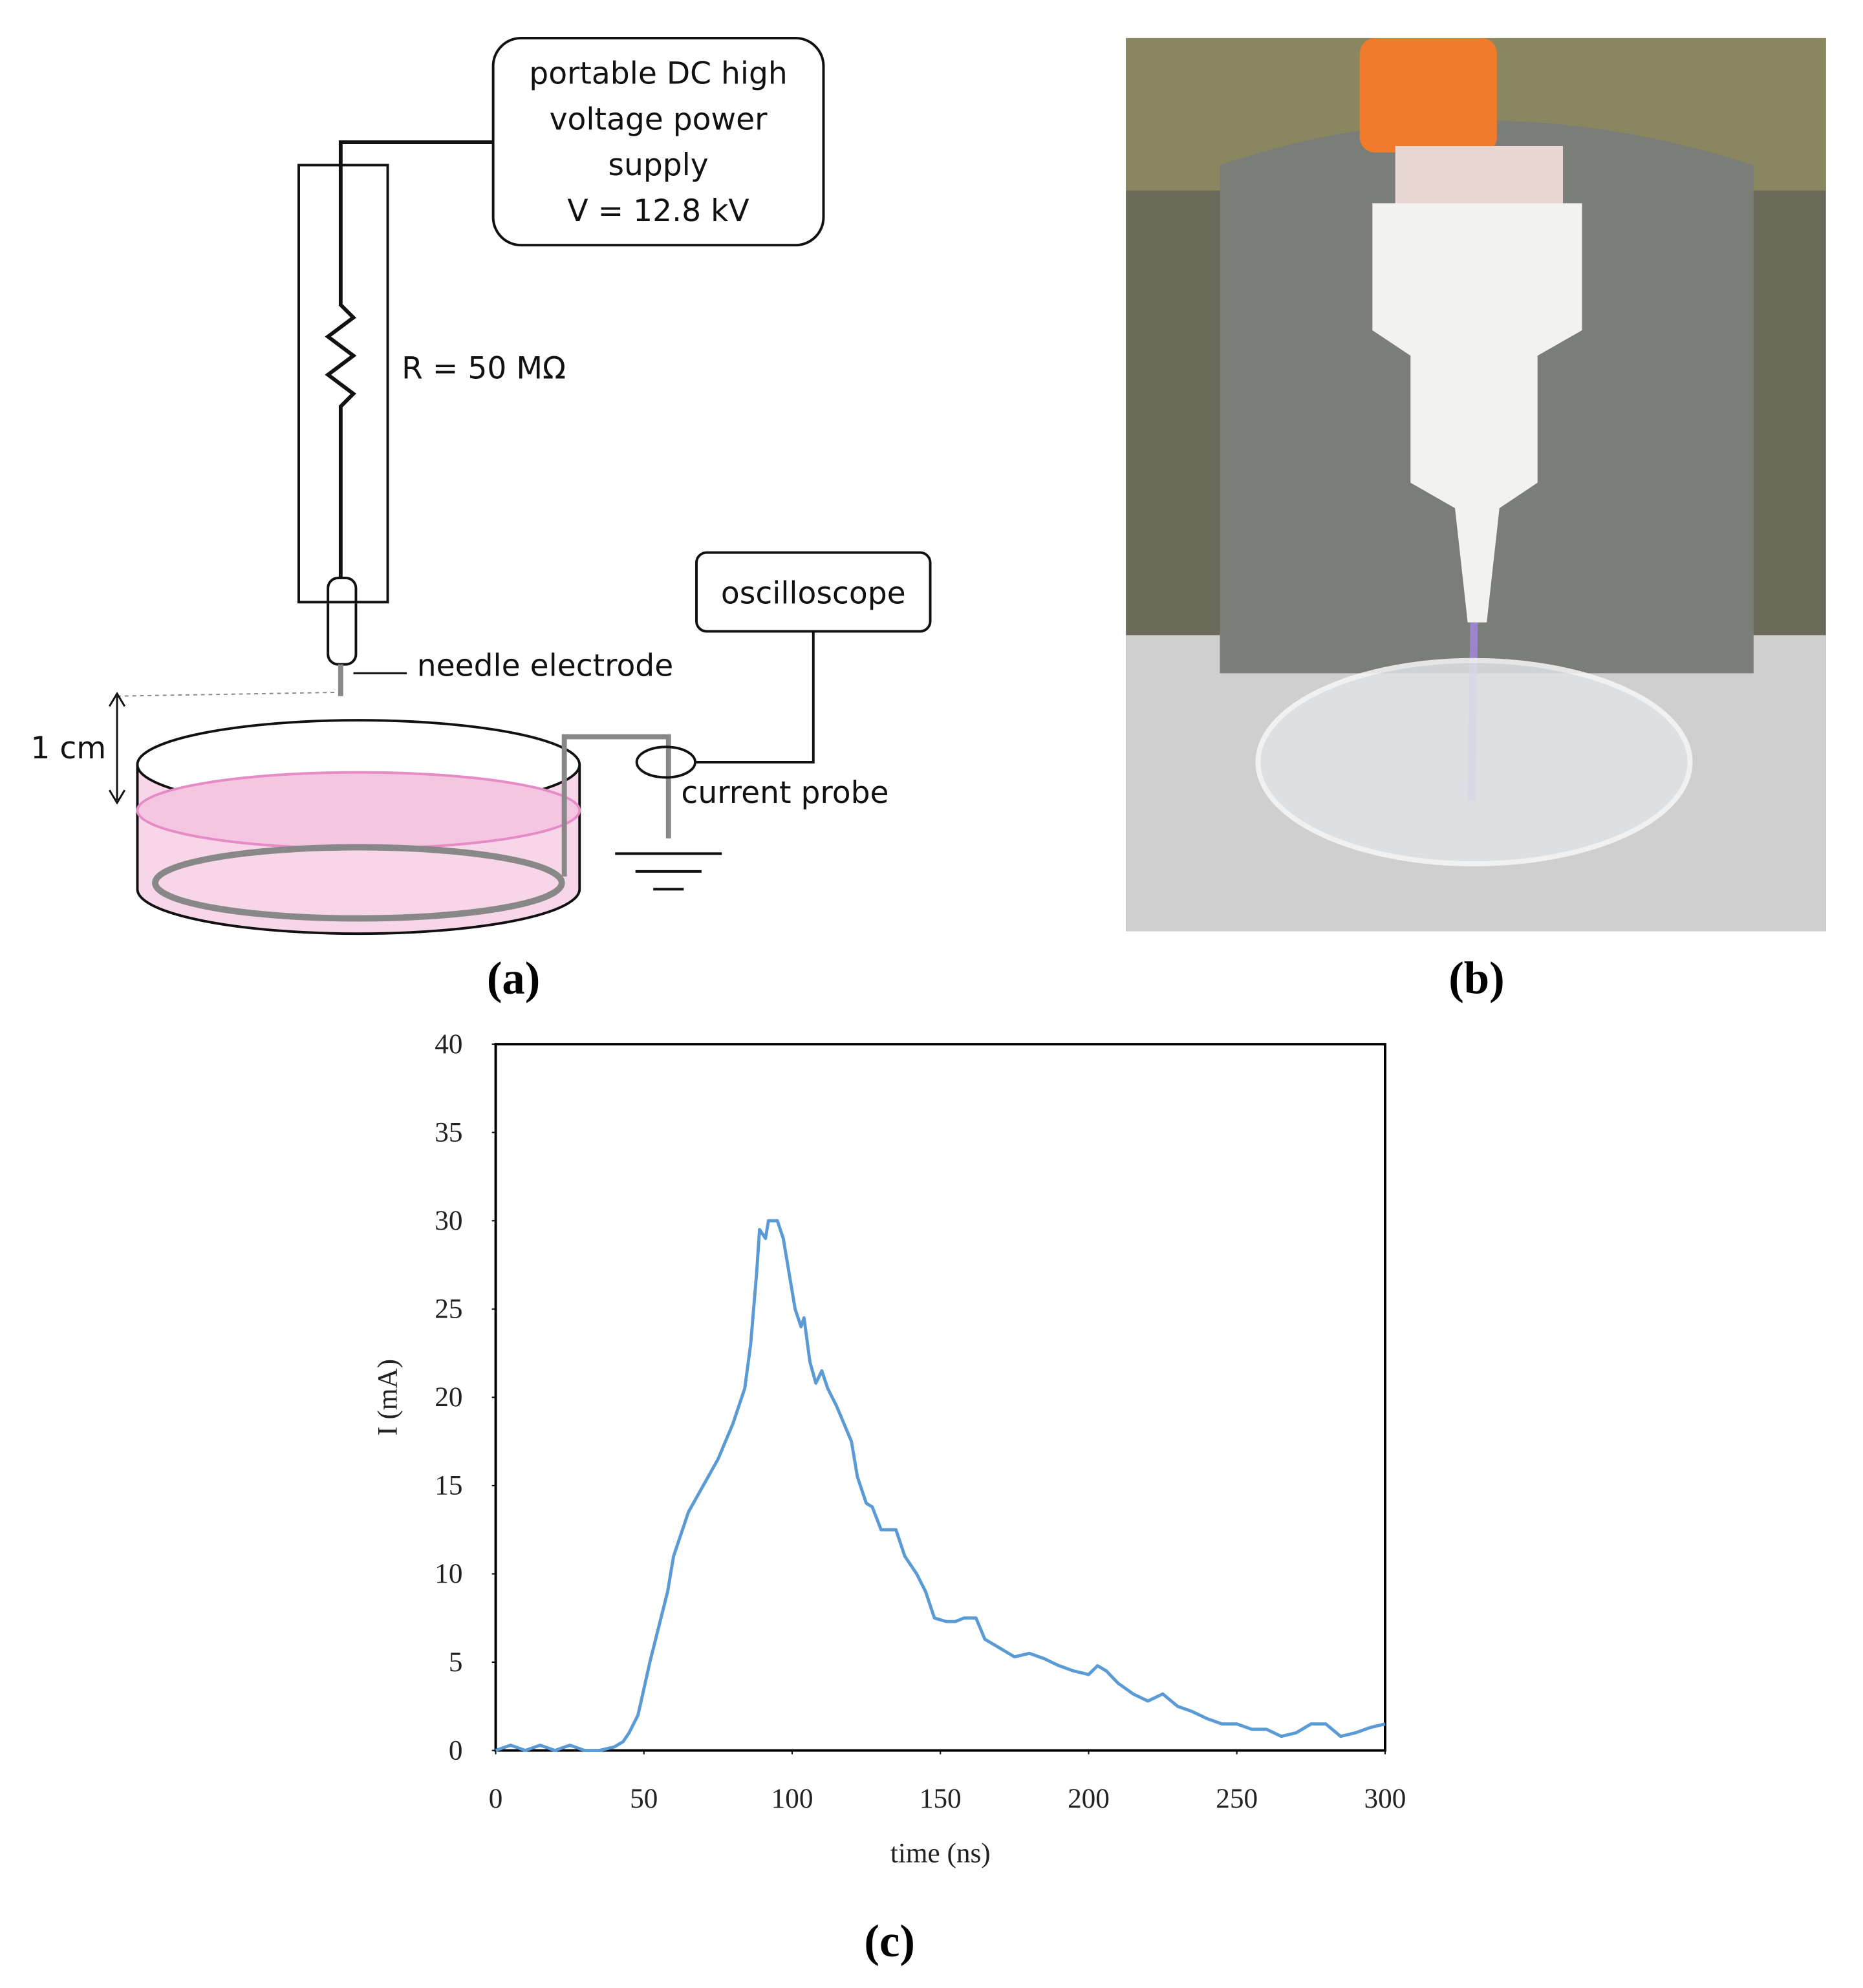  I want to click on gap-label: 1 cm, so click(68, 748).